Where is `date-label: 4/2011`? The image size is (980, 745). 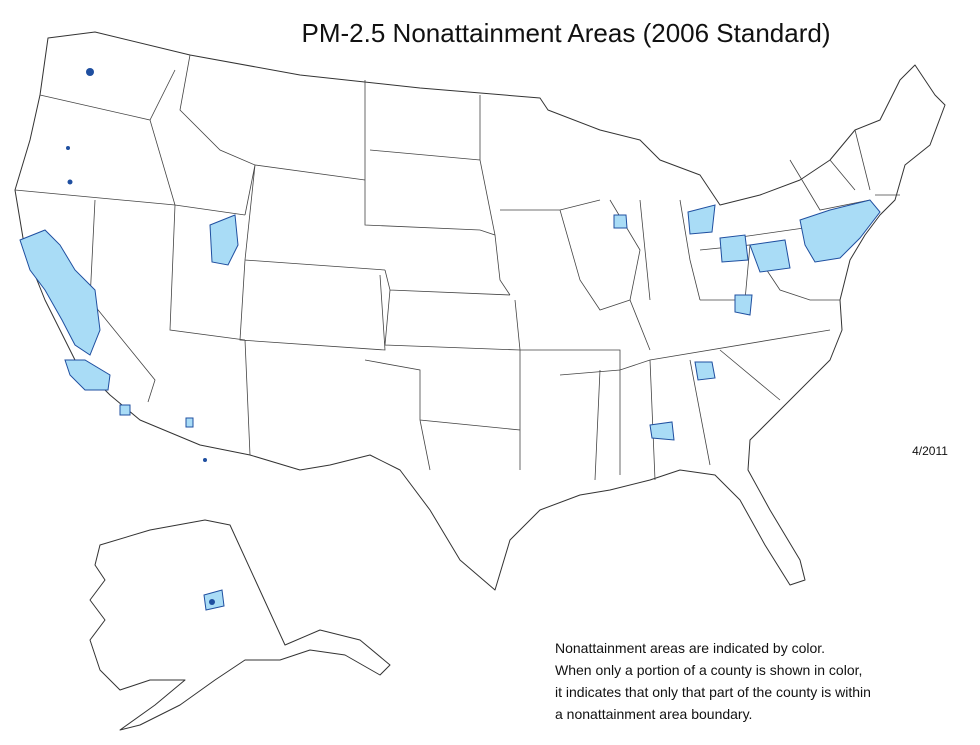 date-label: 4/2011 is located at coordinates (930, 451).